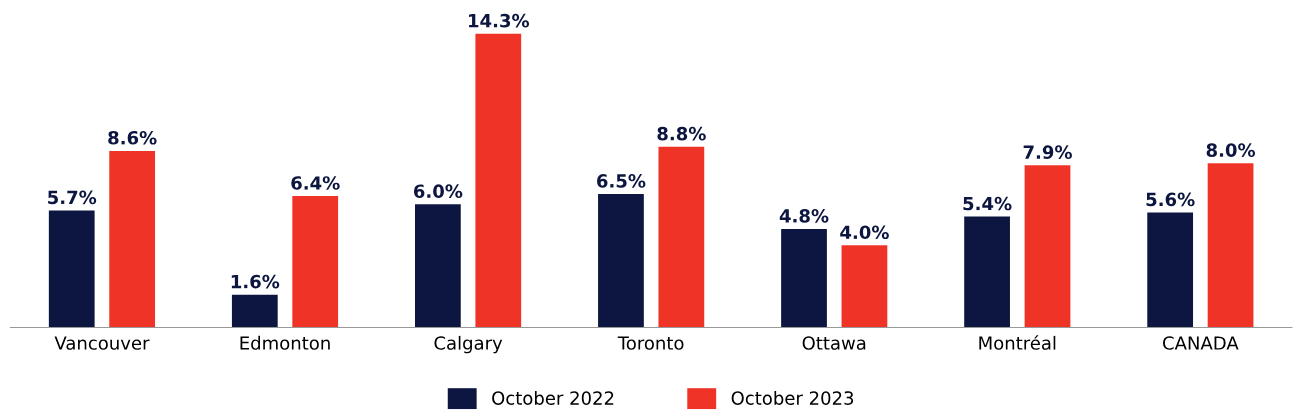 The height and width of the screenshot is (412, 1301). What do you see at coordinates (1200, 343) in the screenshot?
I see `x-tick-label: CANADA` at bounding box center [1200, 343].